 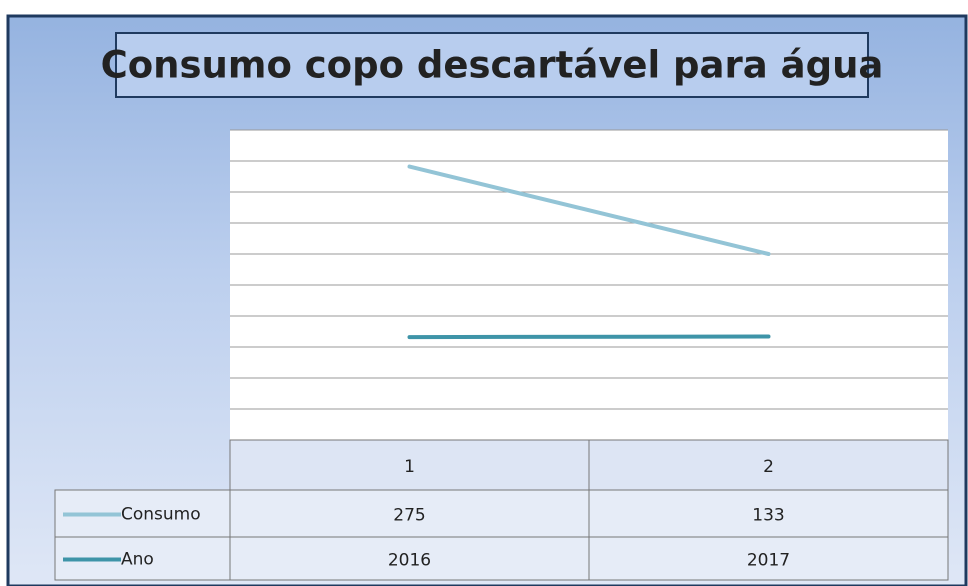 I want to click on legend-label: Ano, so click(x=137, y=560).